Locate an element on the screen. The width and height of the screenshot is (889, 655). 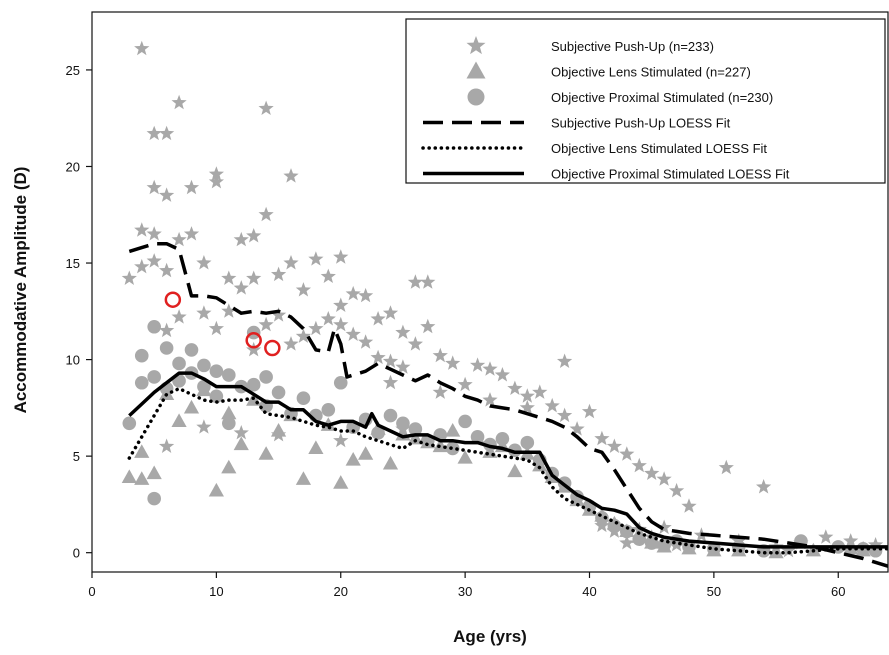
x-tick-label: 60 is located at coordinates (838, 591).